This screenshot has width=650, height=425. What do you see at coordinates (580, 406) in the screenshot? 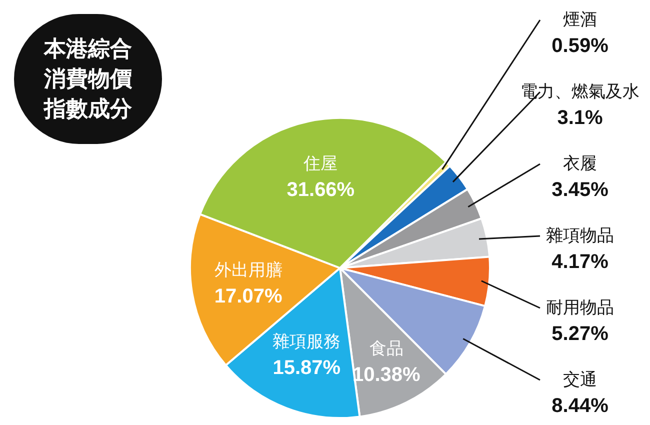
I see `data-label: 8.44%` at bounding box center [580, 406].